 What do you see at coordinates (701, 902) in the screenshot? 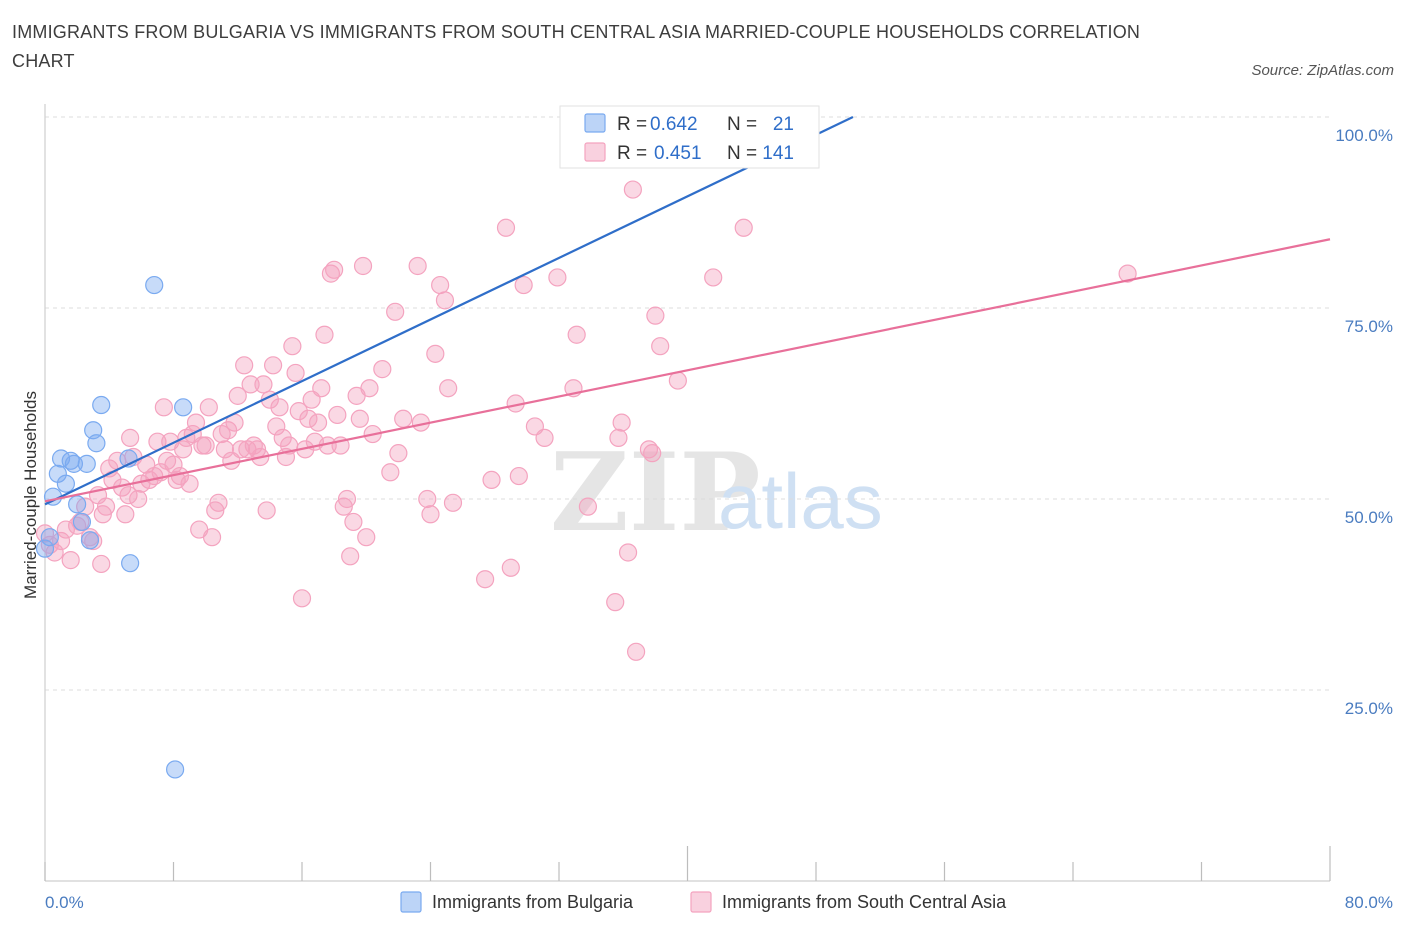
I see `legend-swatch-south-central-asia` at bounding box center [701, 902].